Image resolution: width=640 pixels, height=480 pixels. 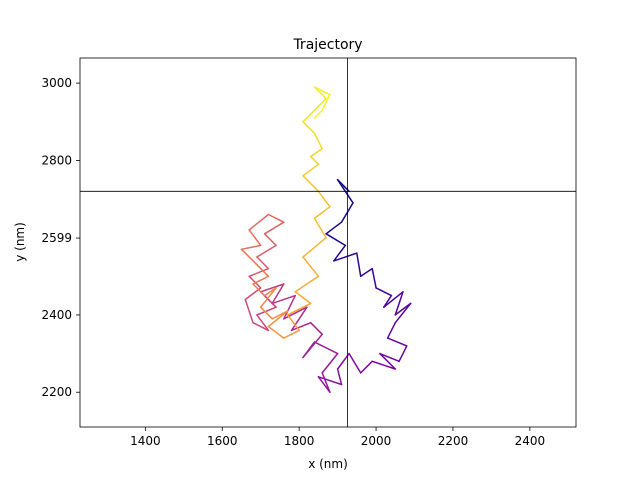 What do you see at coordinates (222, 441) in the screenshot?
I see `x-tick-label: 1600` at bounding box center [222, 441].